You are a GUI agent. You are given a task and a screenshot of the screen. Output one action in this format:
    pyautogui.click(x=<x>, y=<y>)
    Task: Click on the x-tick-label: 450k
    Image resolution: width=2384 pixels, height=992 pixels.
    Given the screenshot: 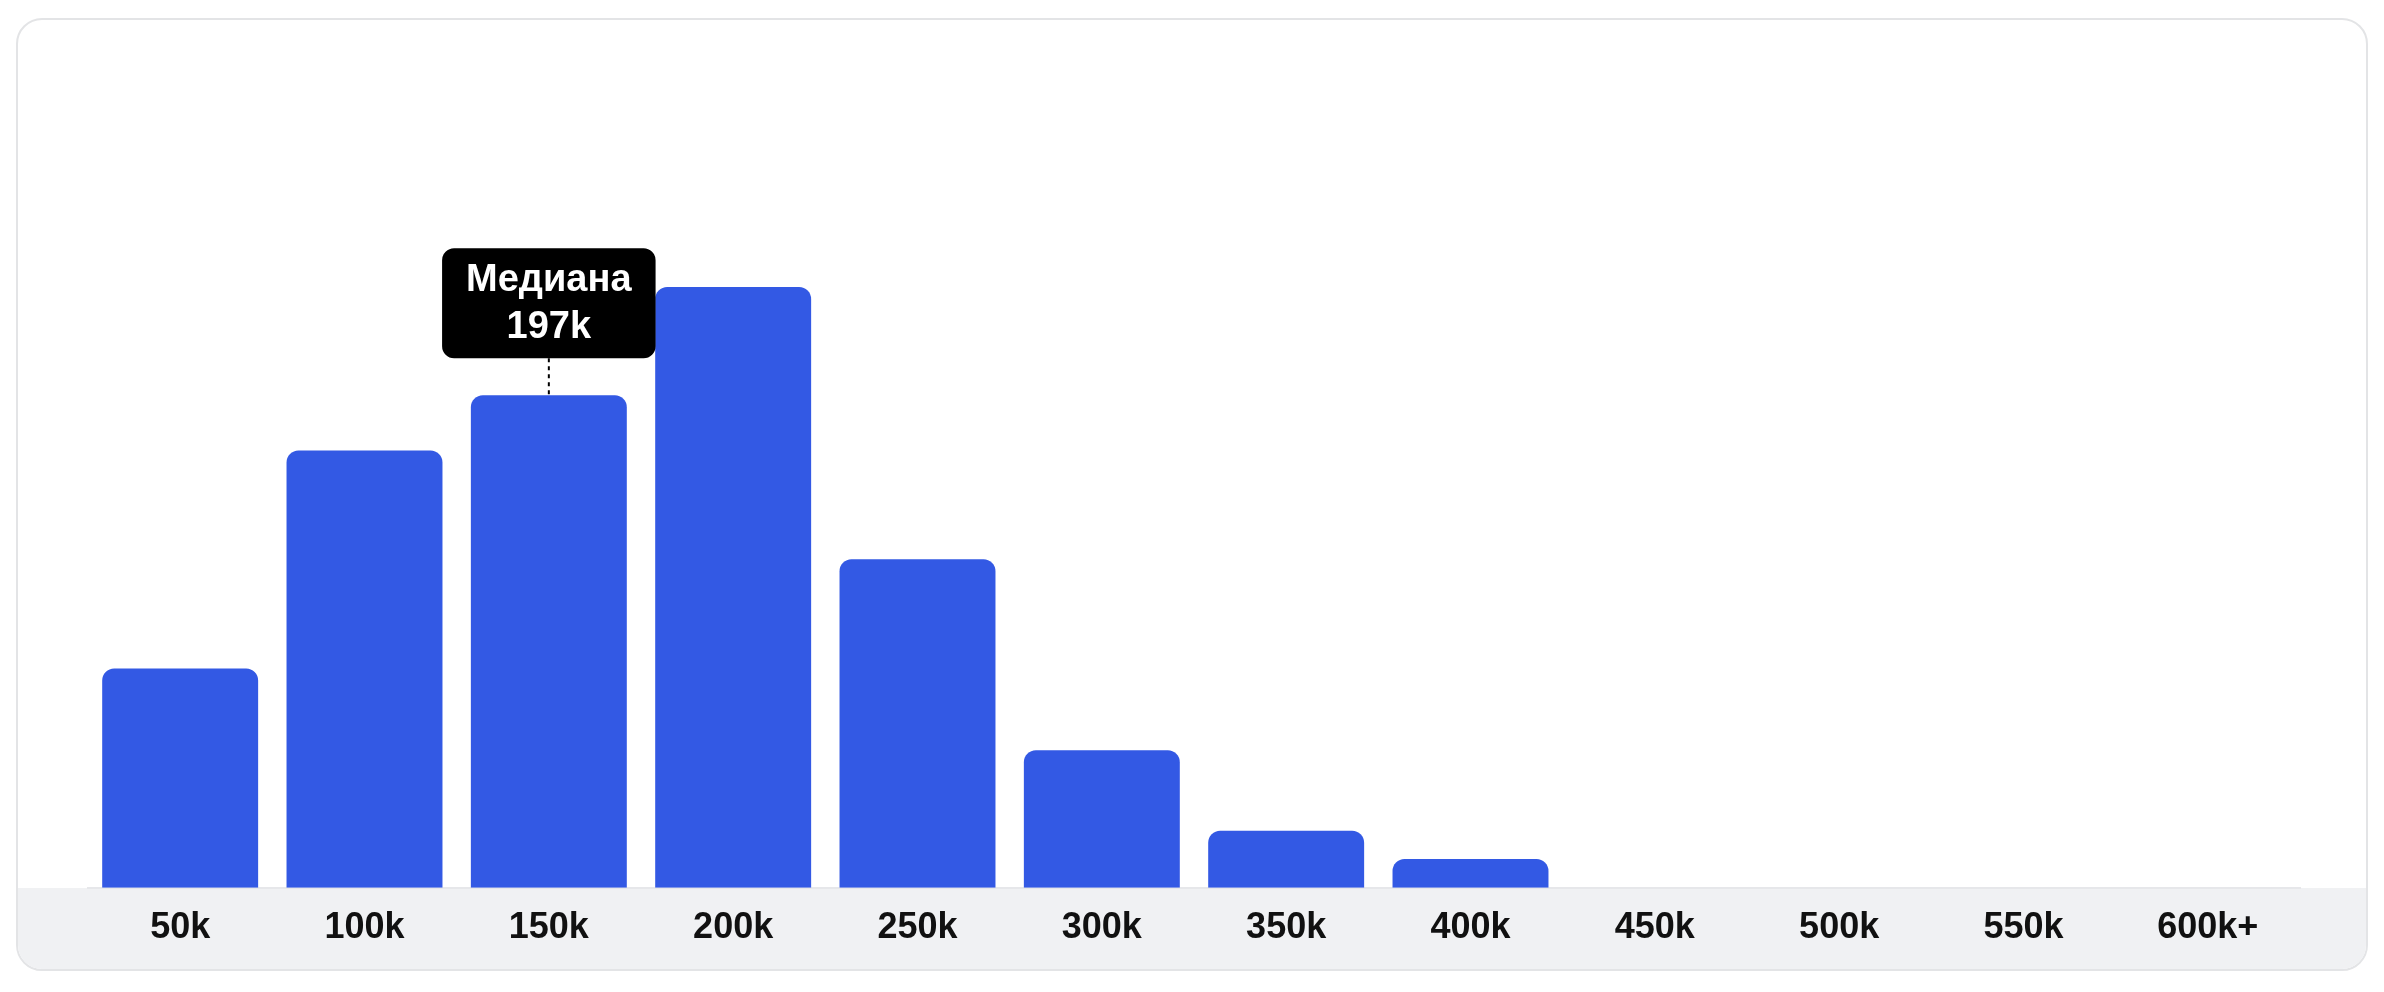 What is the action you would take?
    pyautogui.click(x=1655, y=926)
    